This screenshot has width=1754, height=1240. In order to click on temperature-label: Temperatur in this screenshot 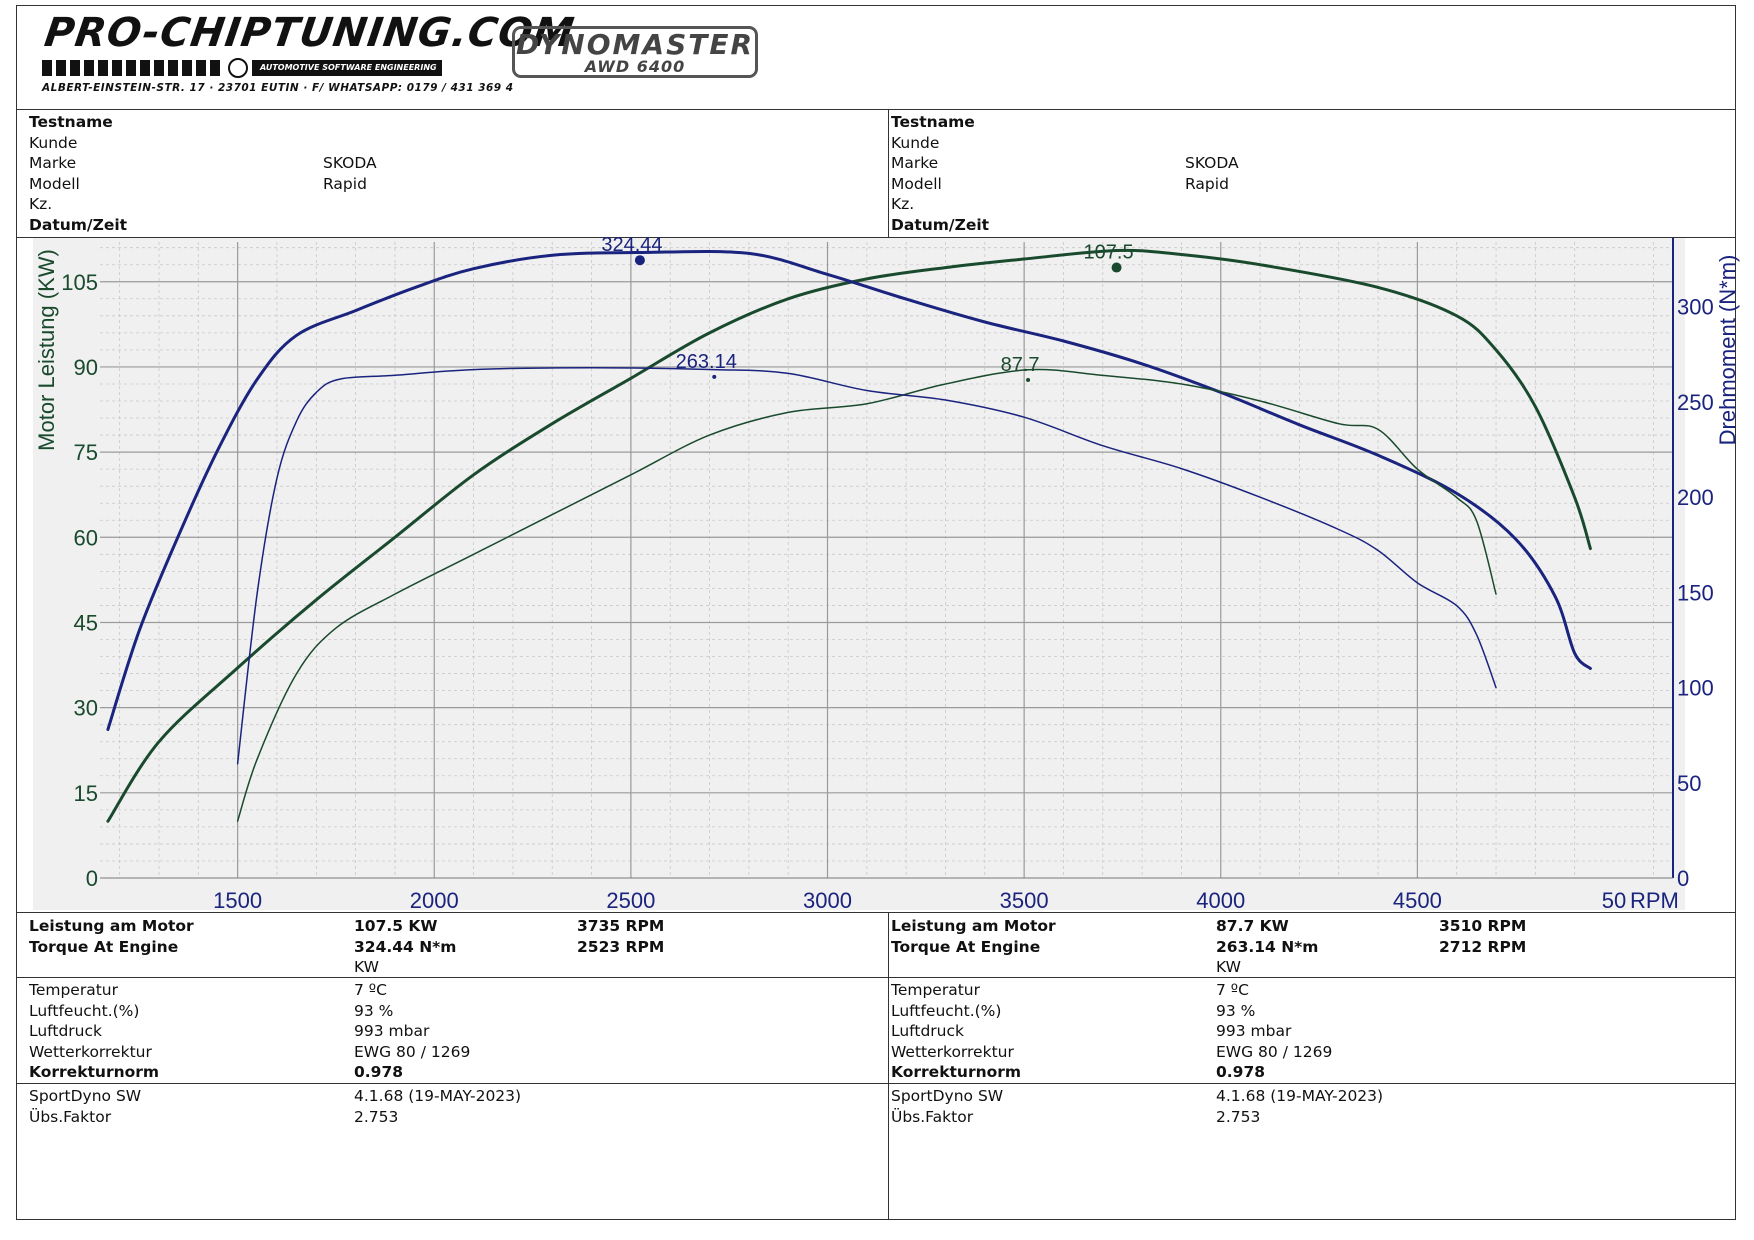, I will do `click(73, 990)`.